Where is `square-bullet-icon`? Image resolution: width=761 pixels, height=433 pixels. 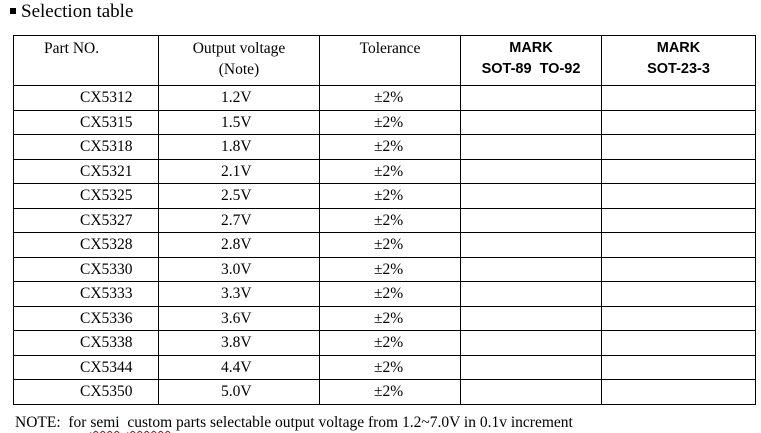
square-bullet-icon is located at coordinates (13, 11).